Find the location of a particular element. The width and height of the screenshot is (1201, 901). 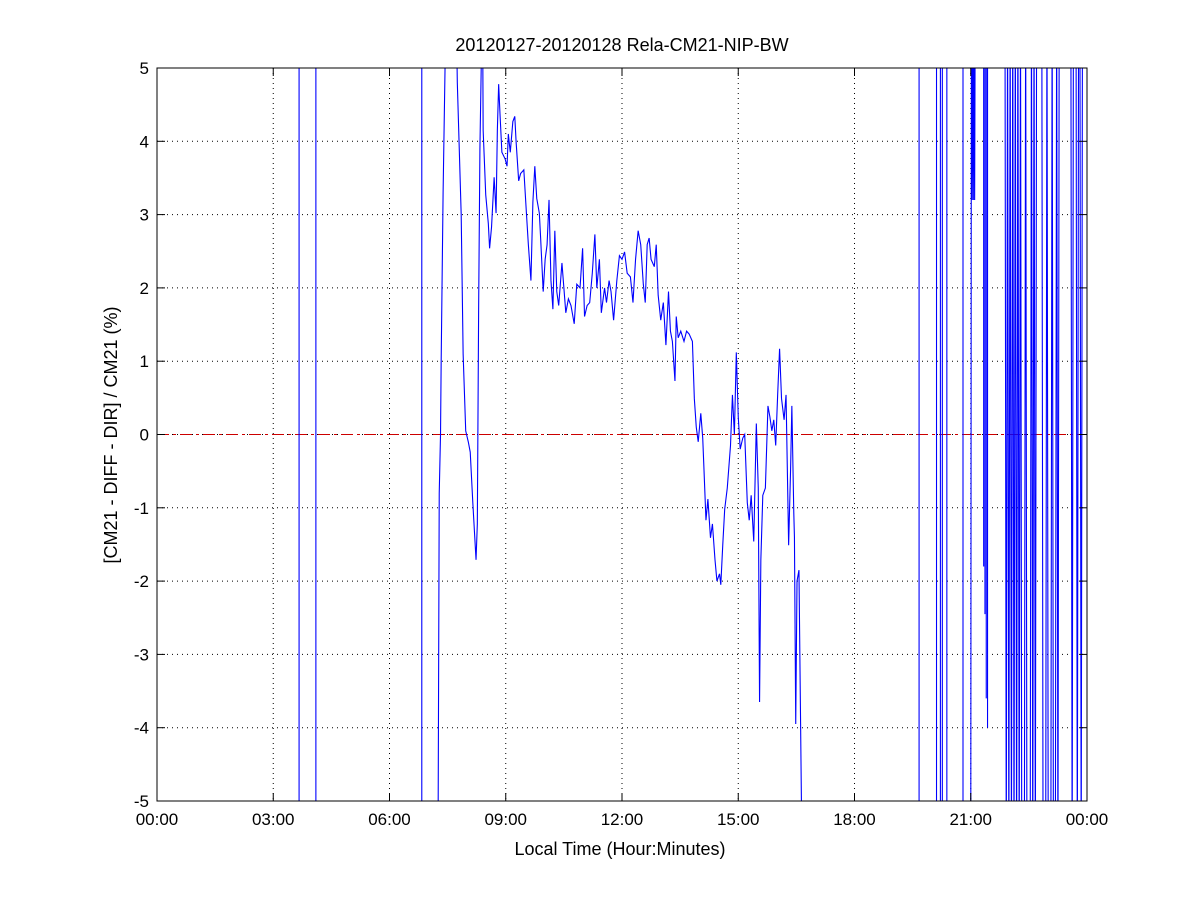

chart-title: 20120127-20120128 Rela-CM21-NIP-BW is located at coordinates (621, 45).